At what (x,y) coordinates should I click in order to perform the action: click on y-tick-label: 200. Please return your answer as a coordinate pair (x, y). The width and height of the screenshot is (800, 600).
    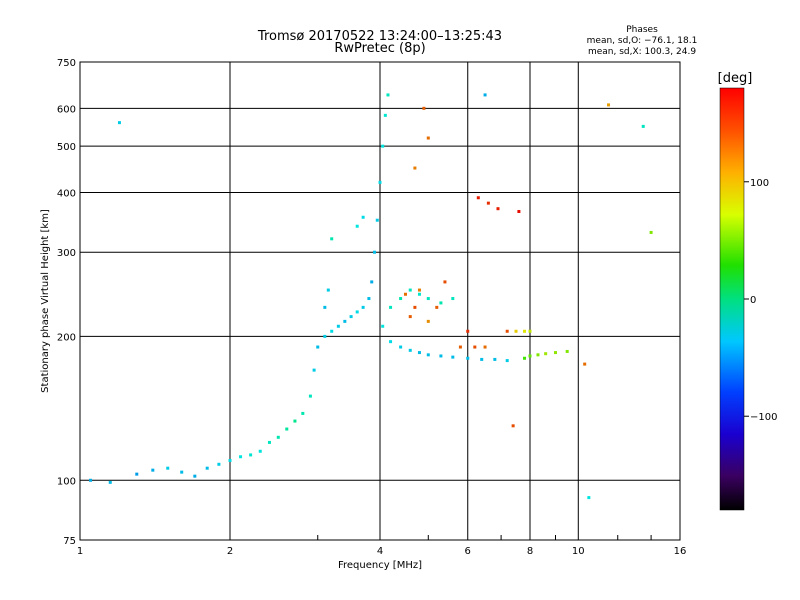
    Looking at the image, I should click on (66, 337).